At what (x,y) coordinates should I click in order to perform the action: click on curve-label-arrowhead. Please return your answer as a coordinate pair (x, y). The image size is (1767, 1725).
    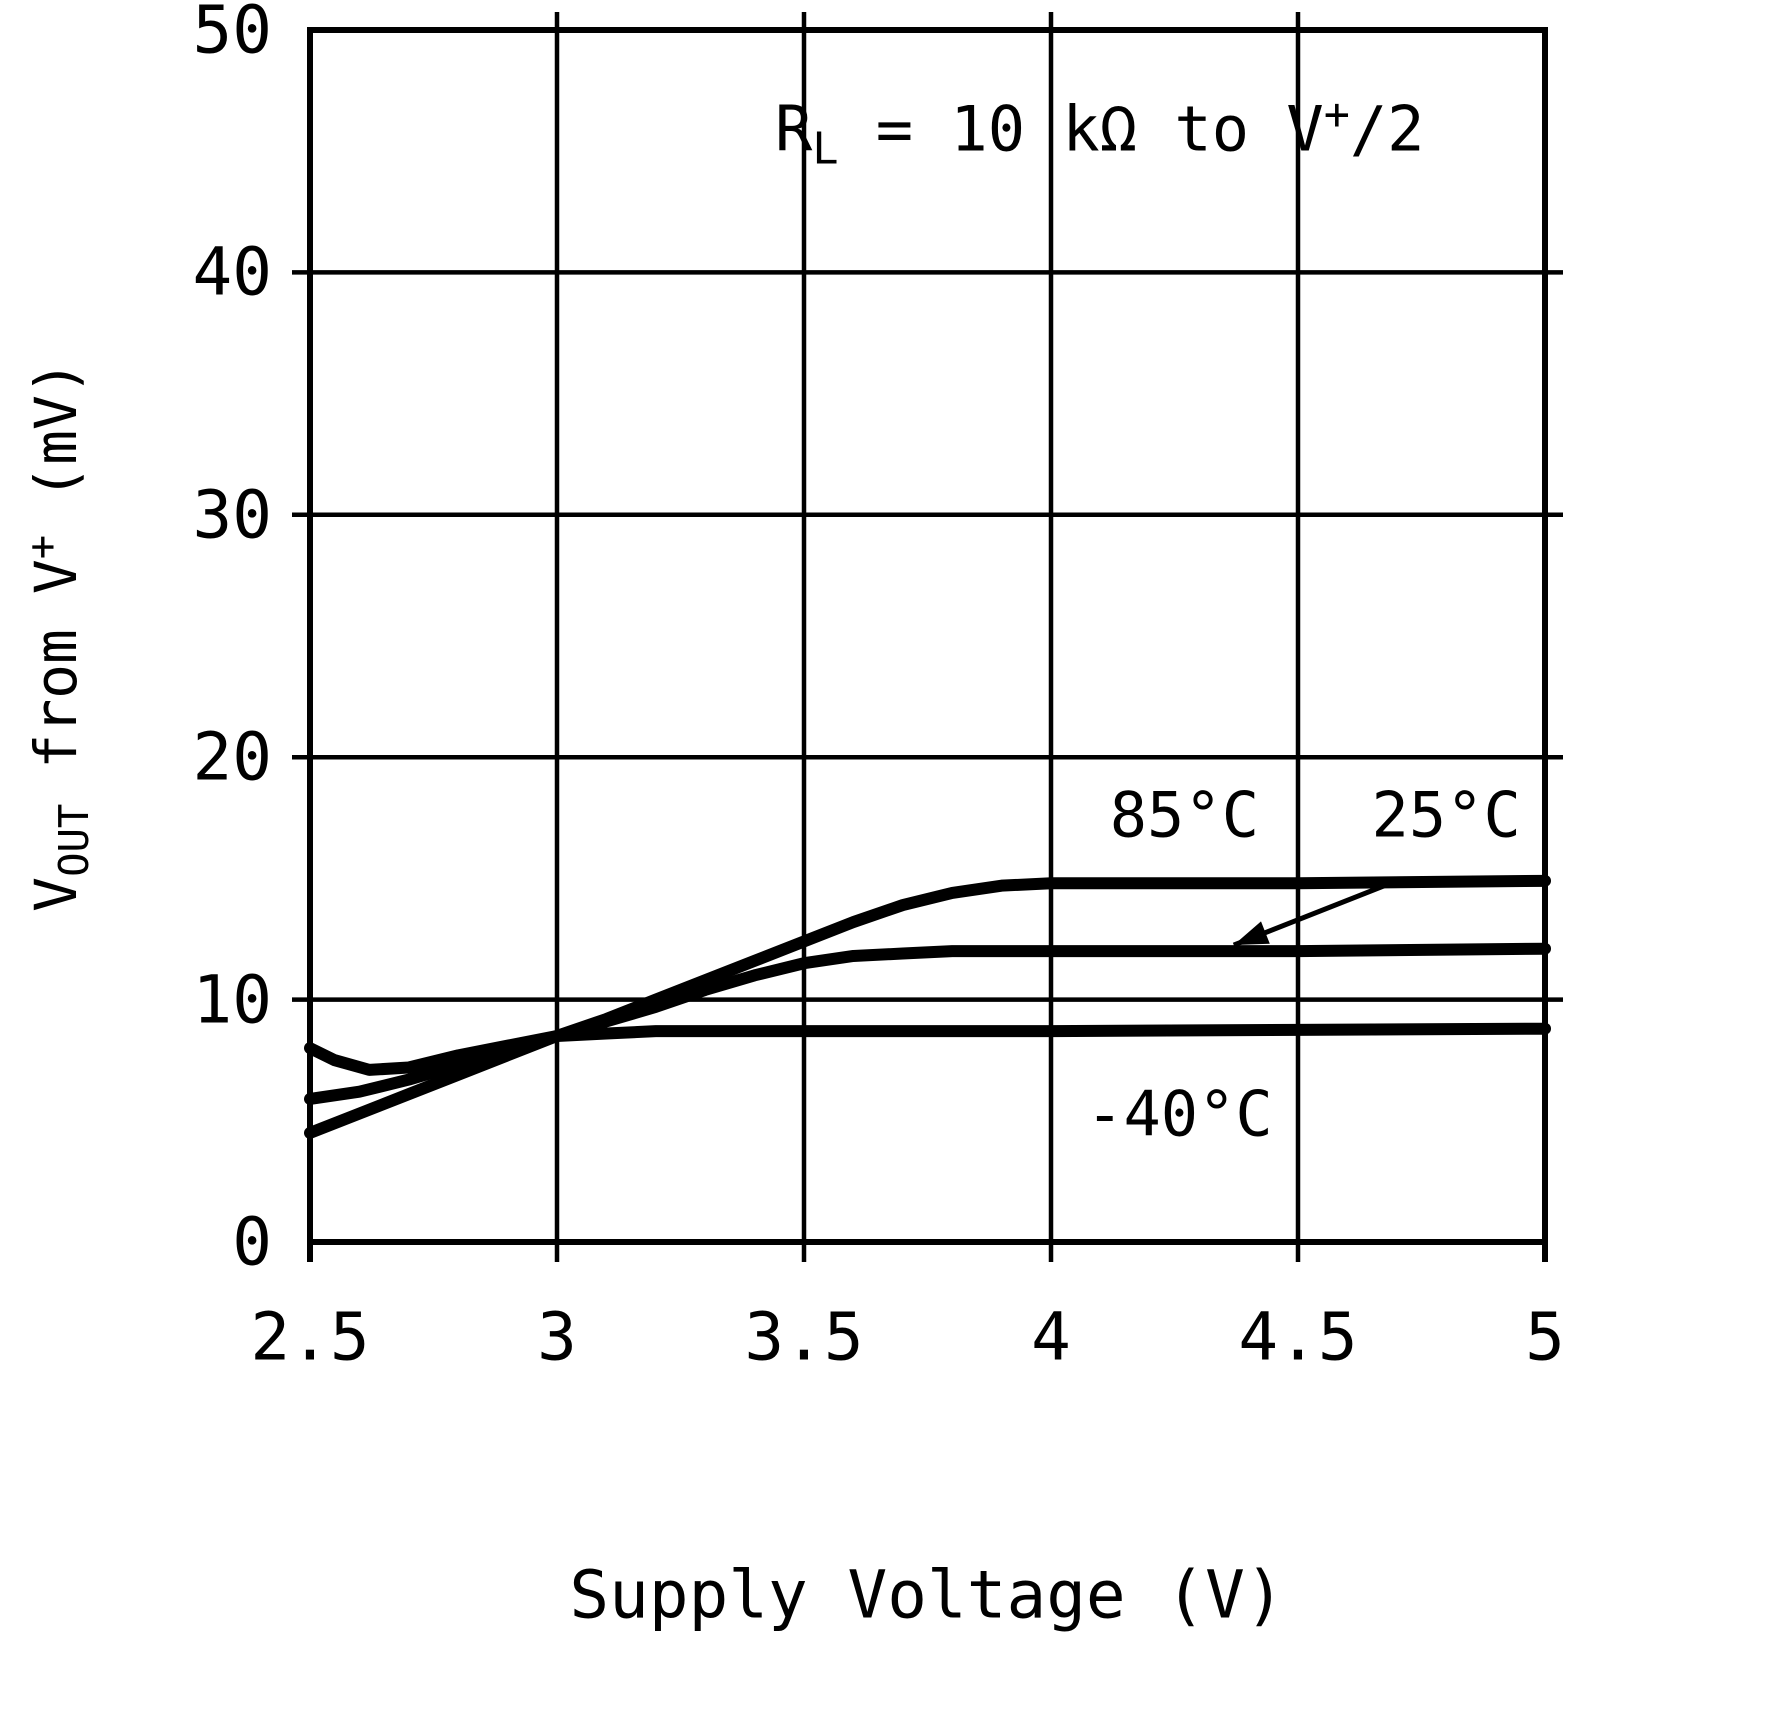
    Looking at the image, I should click on (1251, 933).